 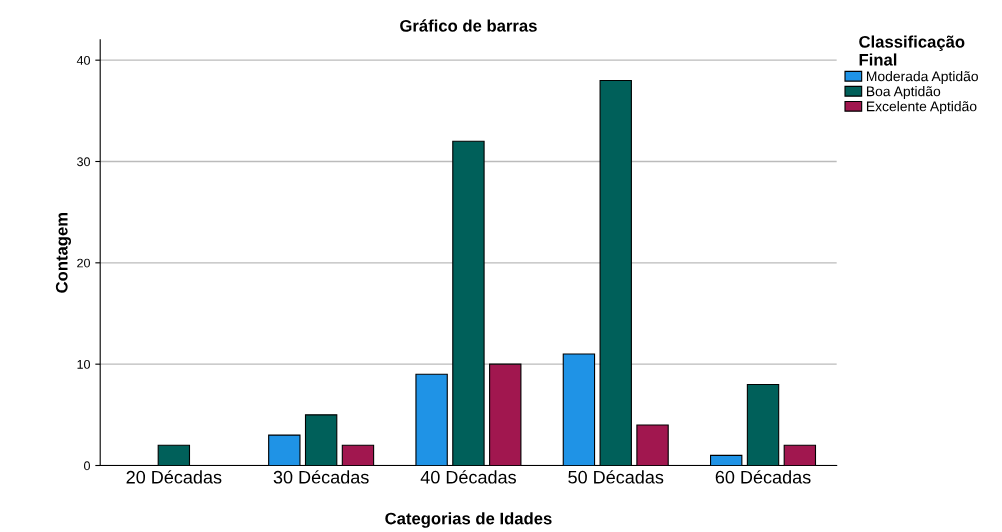 What do you see at coordinates (83, 60) in the screenshot?
I see `y-tick-label: 40` at bounding box center [83, 60].